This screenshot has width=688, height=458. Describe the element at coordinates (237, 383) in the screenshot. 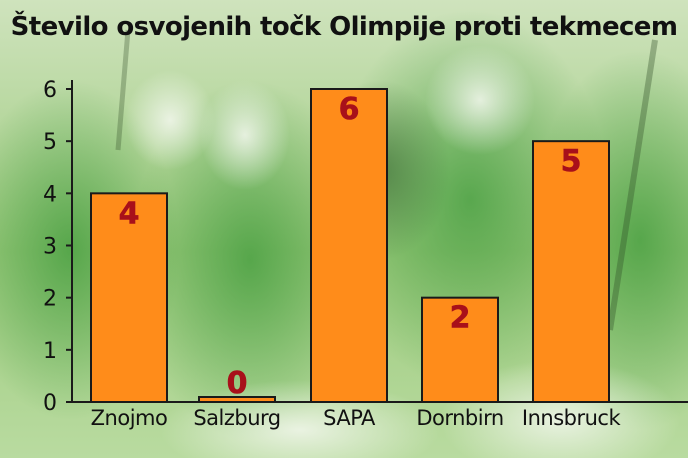

I see `data-label-salzburg: 0` at that location.